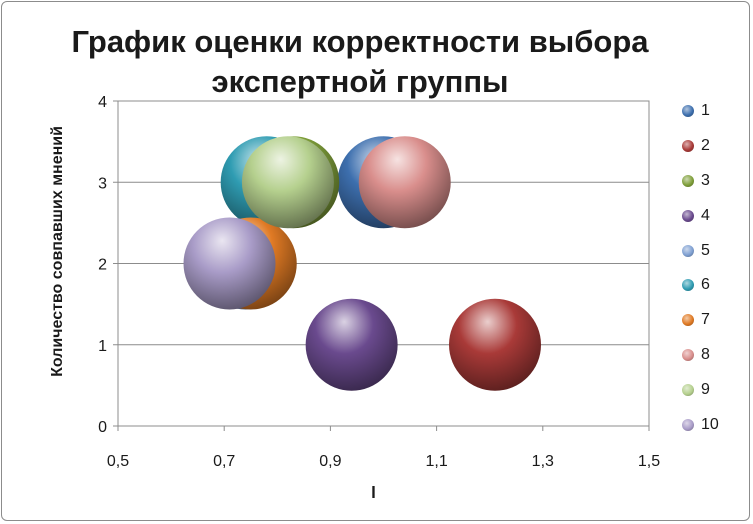  I want to click on legend-label: 7, so click(705, 320).